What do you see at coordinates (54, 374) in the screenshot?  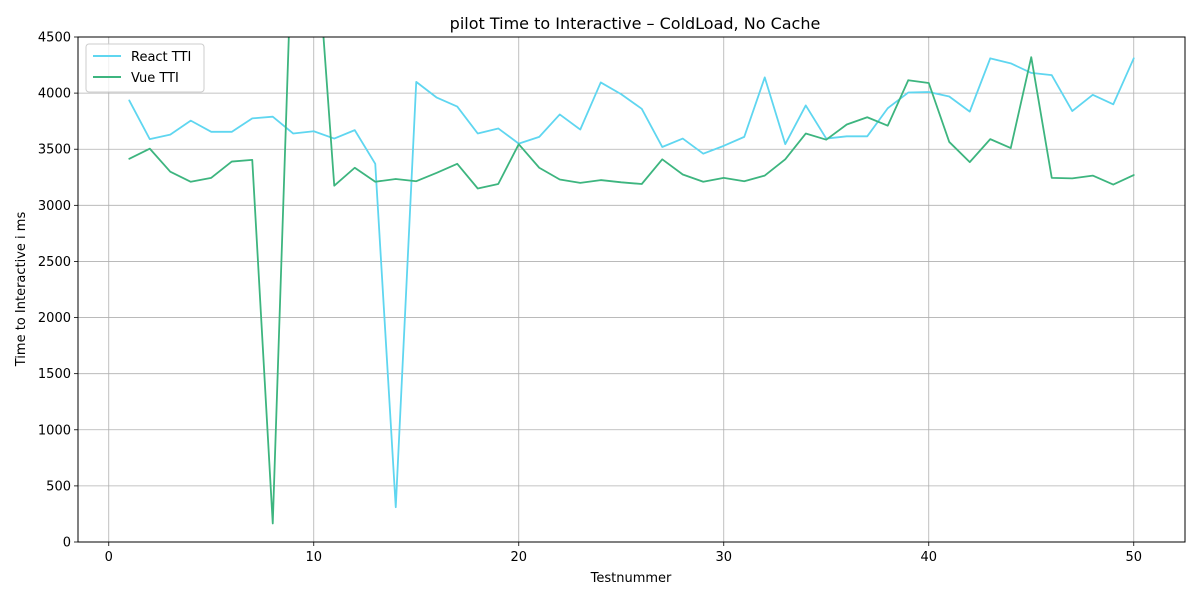 I see `y-tick-label: 1500` at bounding box center [54, 374].